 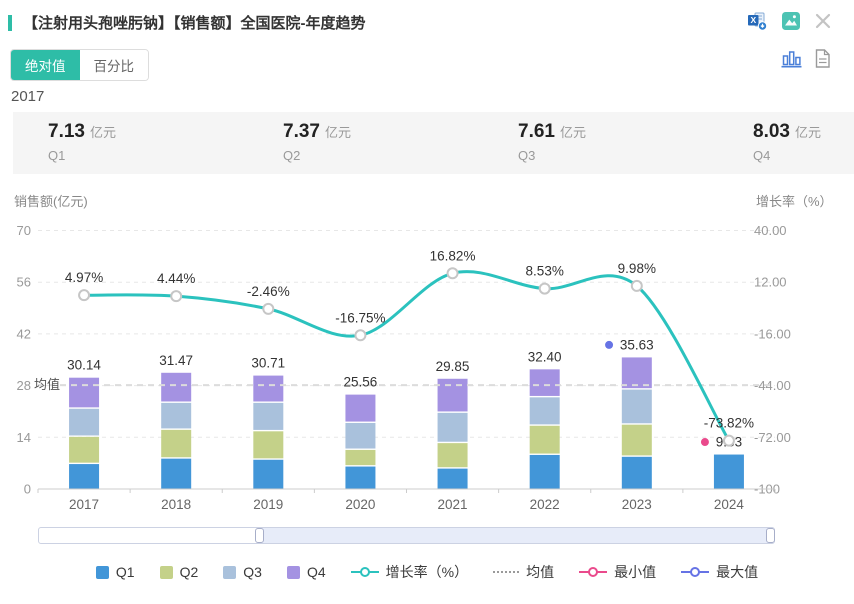 What do you see at coordinates (523, 572) in the screenshot?
I see `legend-item-mean: 均值` at bounding box center [523, 572].